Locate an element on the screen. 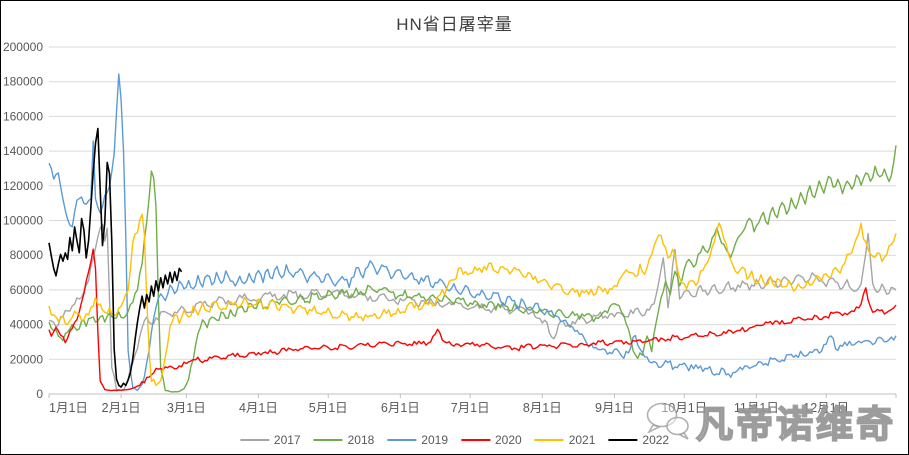 Image resolution: width=909 pixels, height=455 pixels. legend-swatch-2020 is located at coordinates (475, 440).